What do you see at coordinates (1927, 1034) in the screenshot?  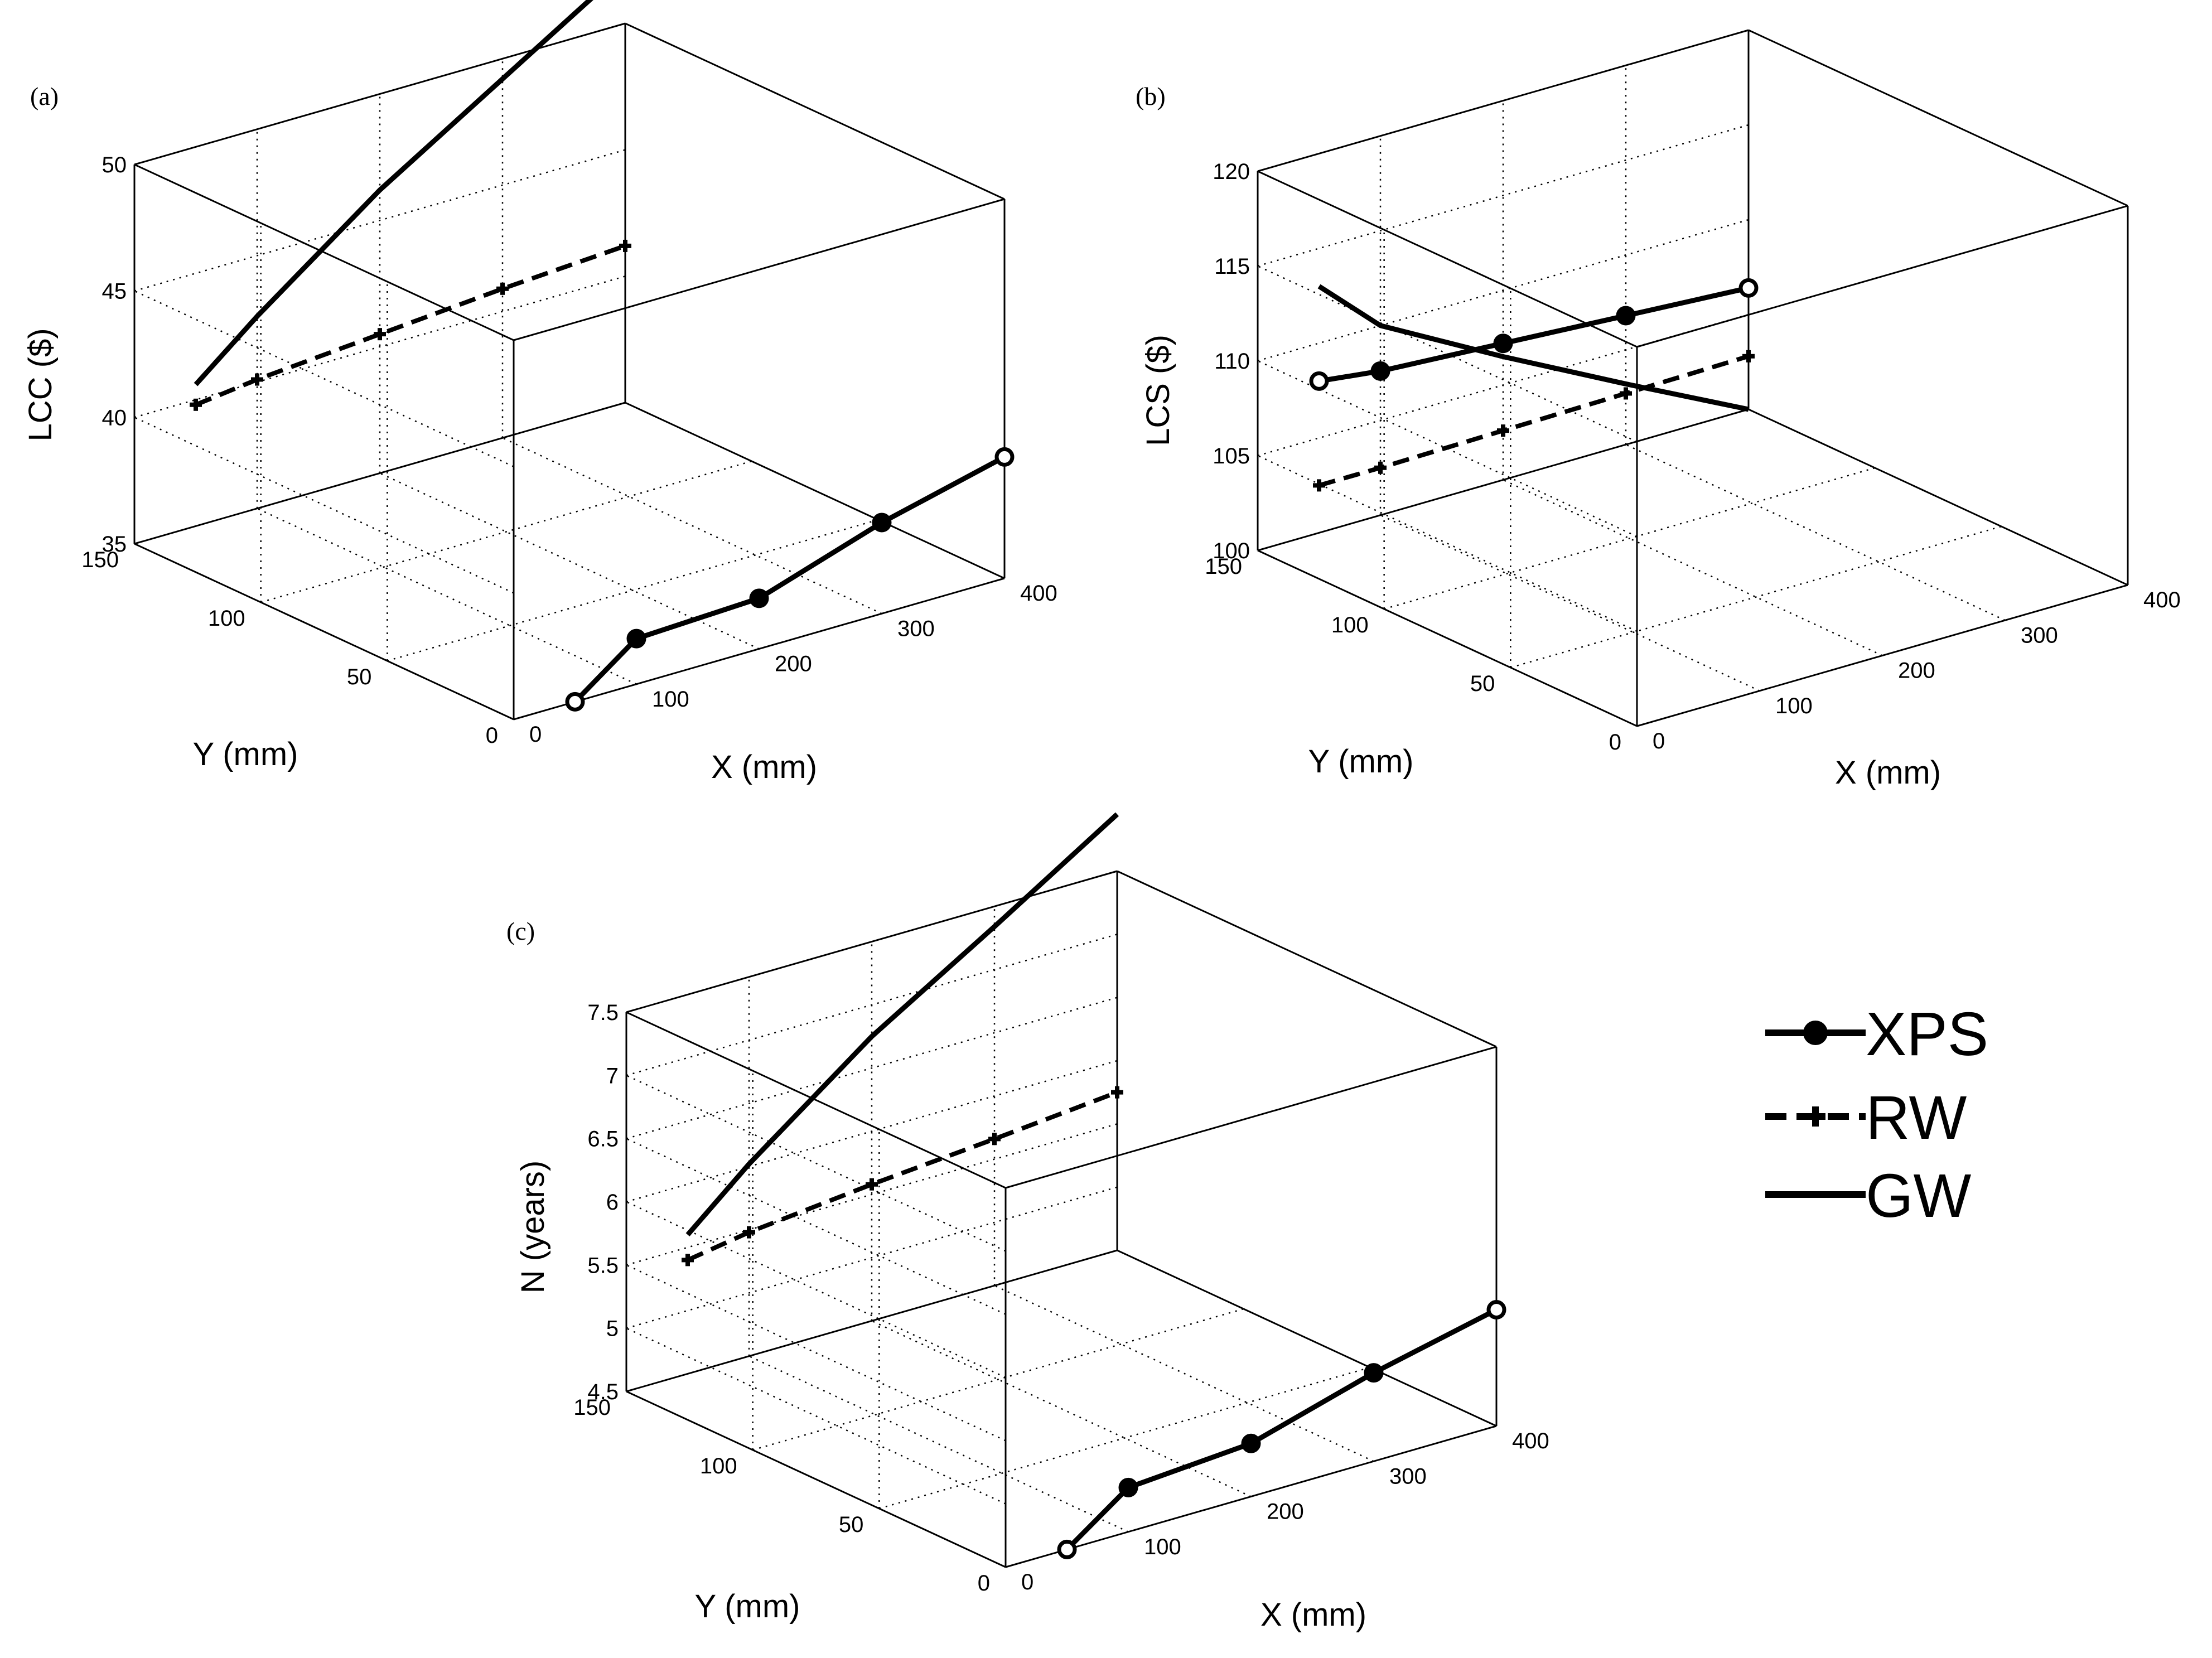 I see `legend-label: XPS` at bounding box center [1927, 1034].